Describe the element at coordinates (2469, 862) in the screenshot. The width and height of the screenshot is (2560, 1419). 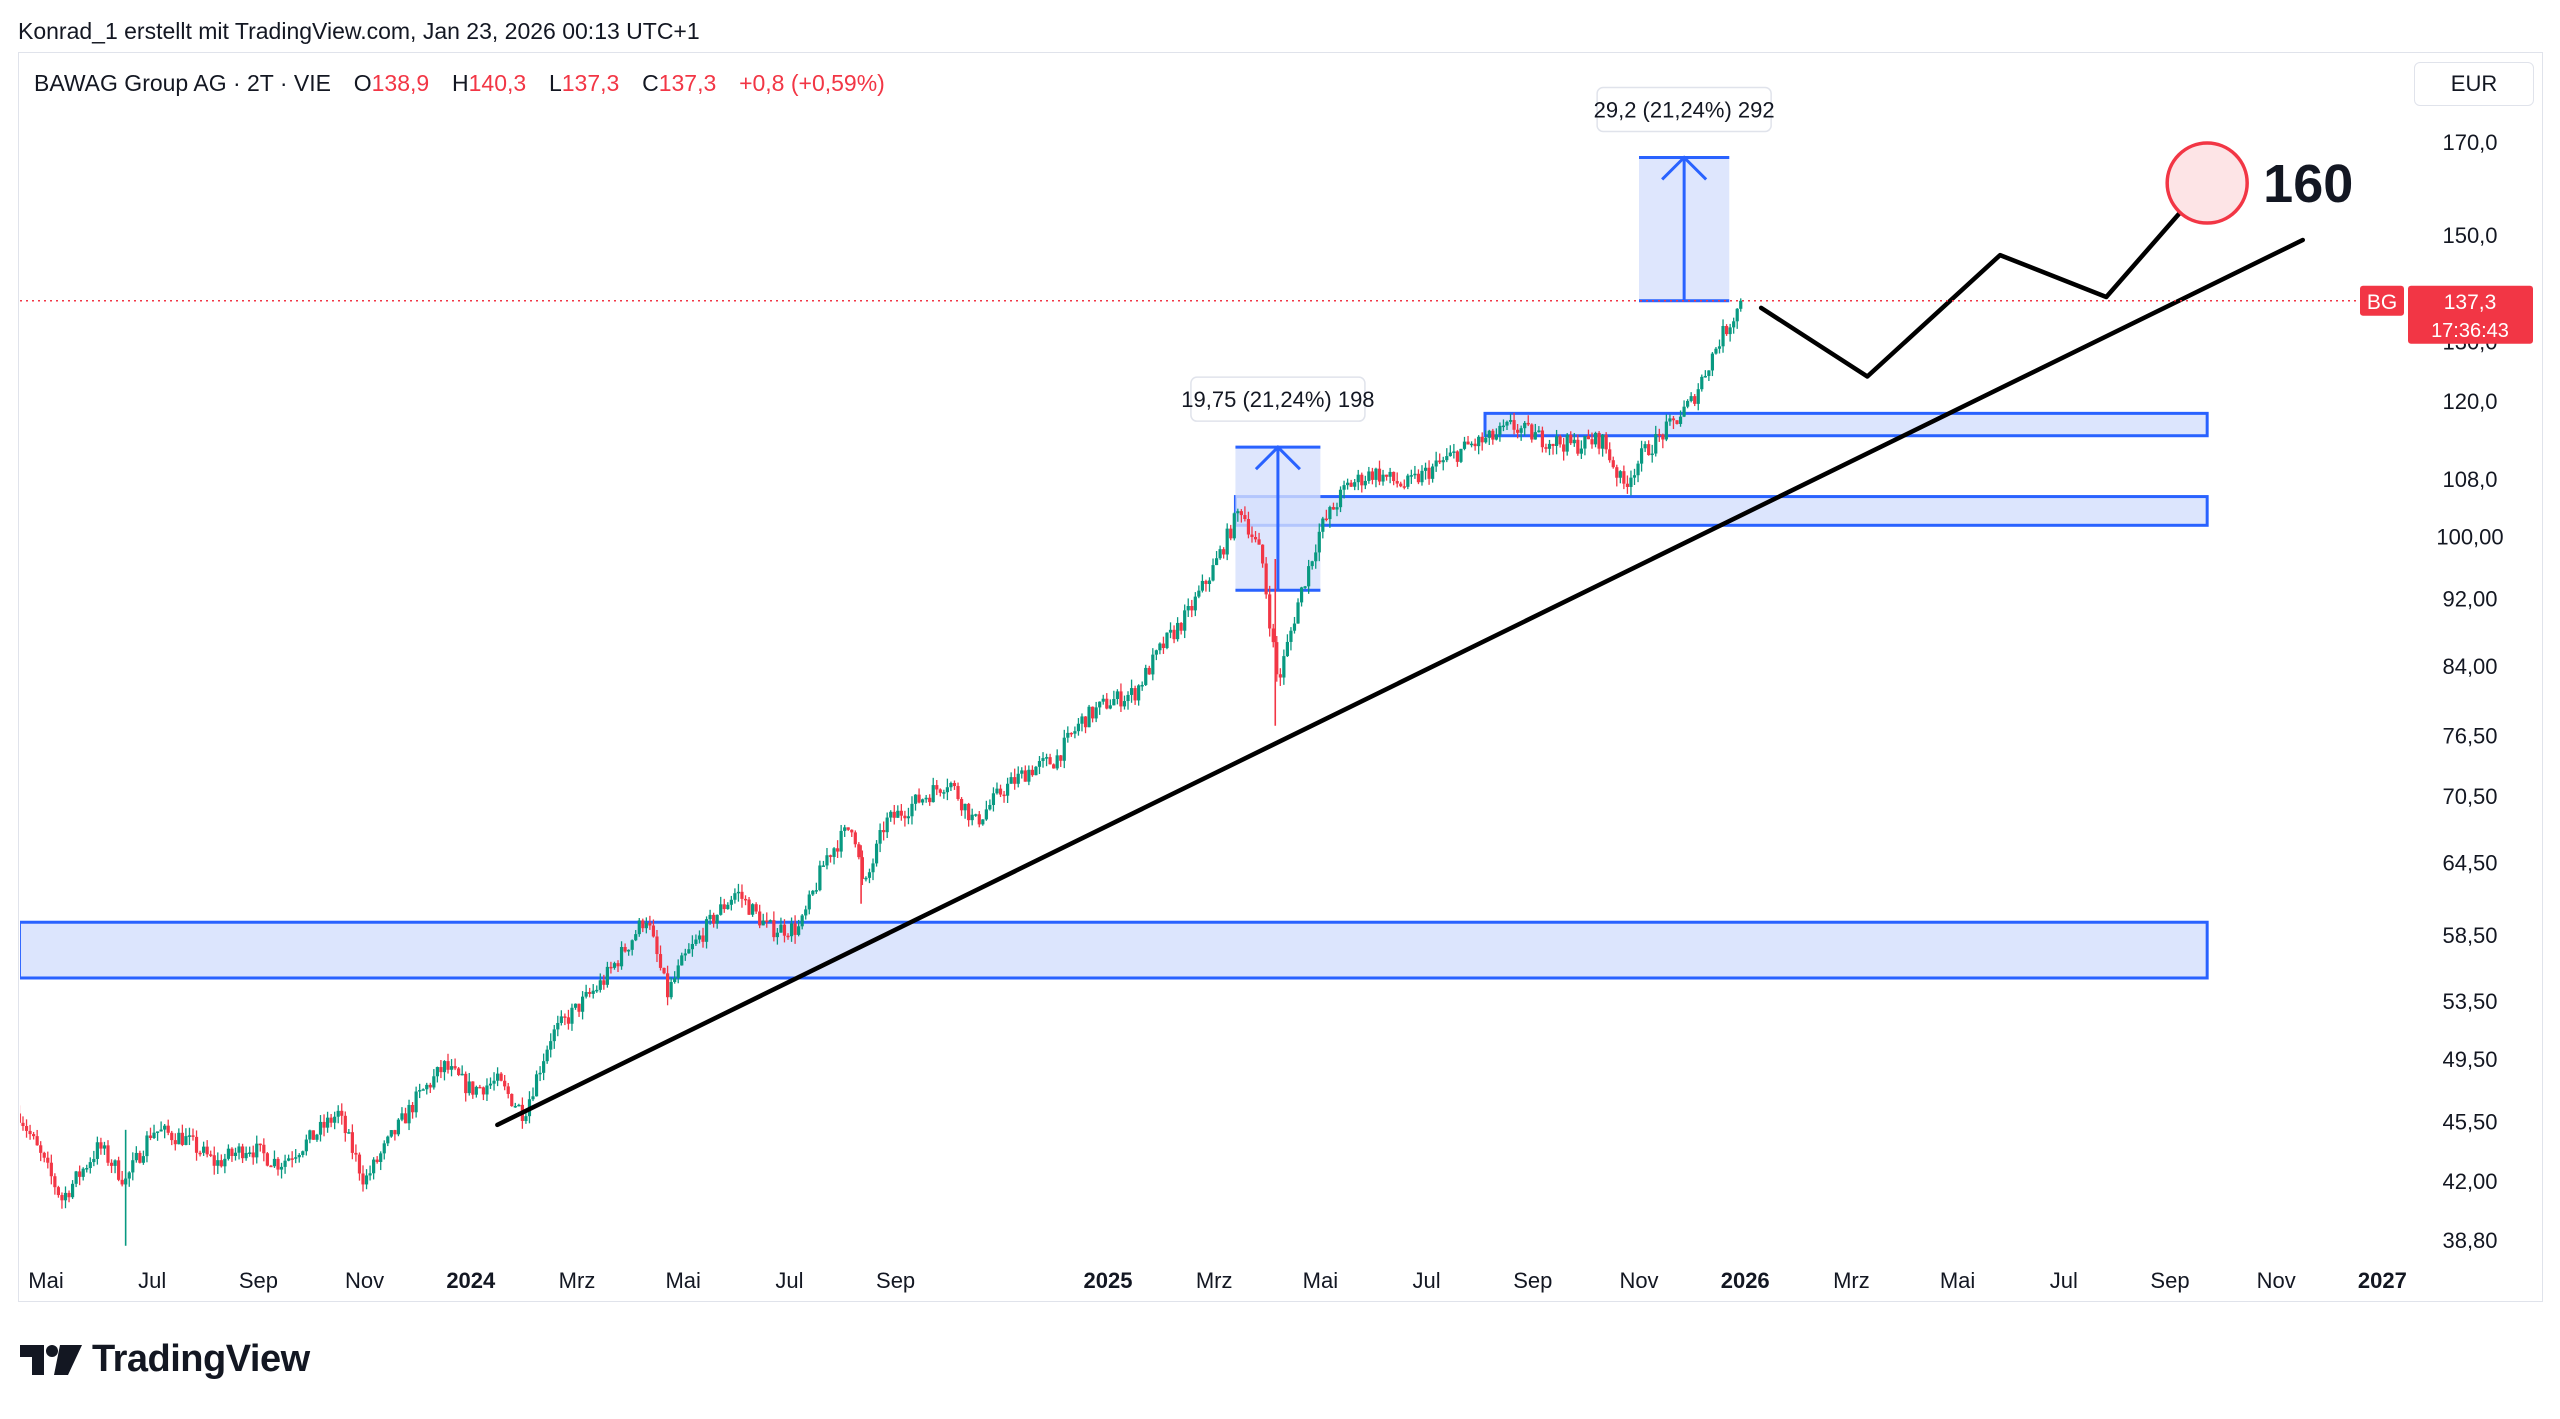
I see `y-tick-10: 64,50` at that location.